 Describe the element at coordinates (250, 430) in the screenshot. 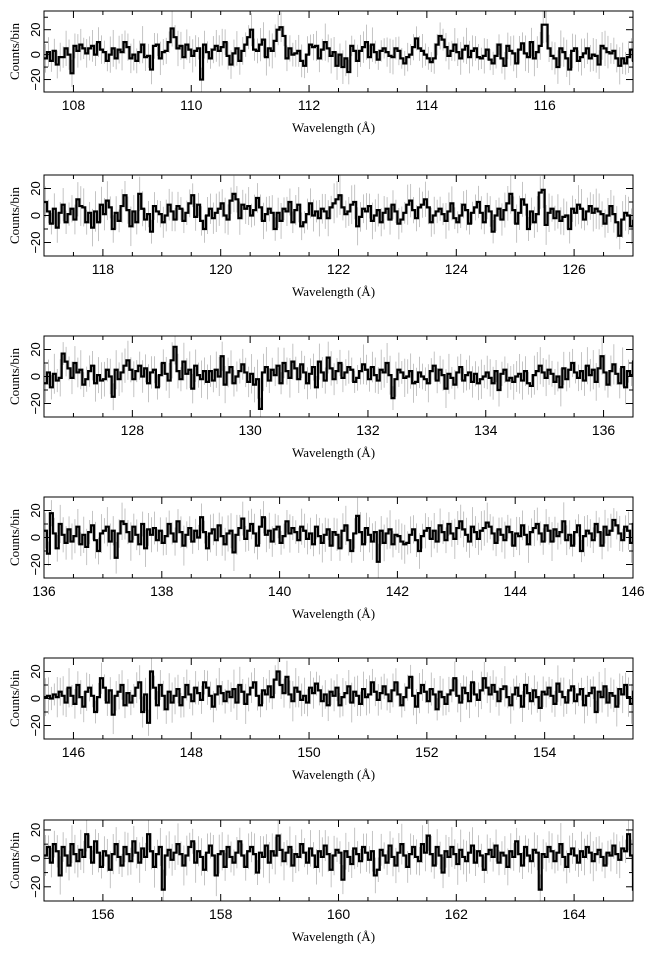

I see `x-tick-label: 130` at that location.